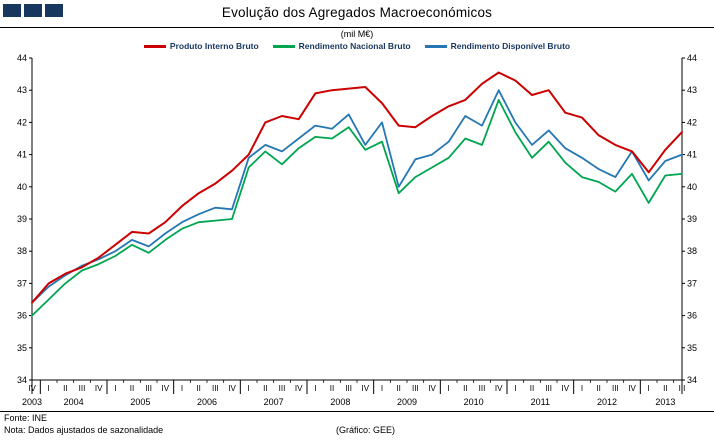 This screenshot has height=442, width=714. I want to click on pib-line-swatch-icon, so click(154, 46).